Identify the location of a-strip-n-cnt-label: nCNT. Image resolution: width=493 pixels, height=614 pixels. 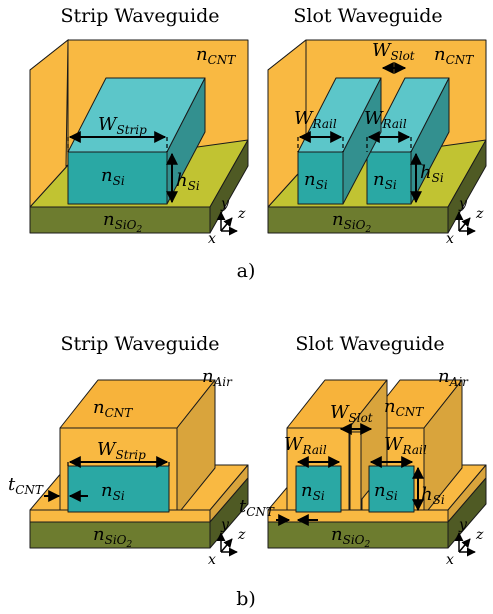
(216, 55).